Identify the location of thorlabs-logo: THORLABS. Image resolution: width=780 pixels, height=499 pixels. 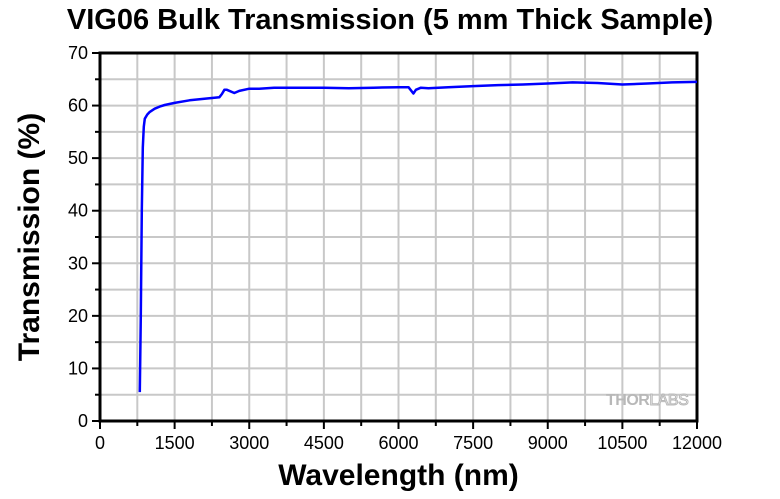
(647, 401).